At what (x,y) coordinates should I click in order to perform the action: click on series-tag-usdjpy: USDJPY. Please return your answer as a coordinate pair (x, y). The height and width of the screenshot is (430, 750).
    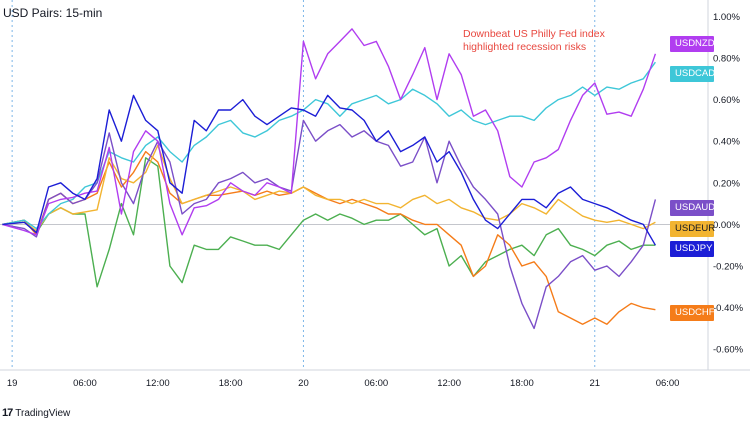
    Looking at the image, I should click on (692, 249).